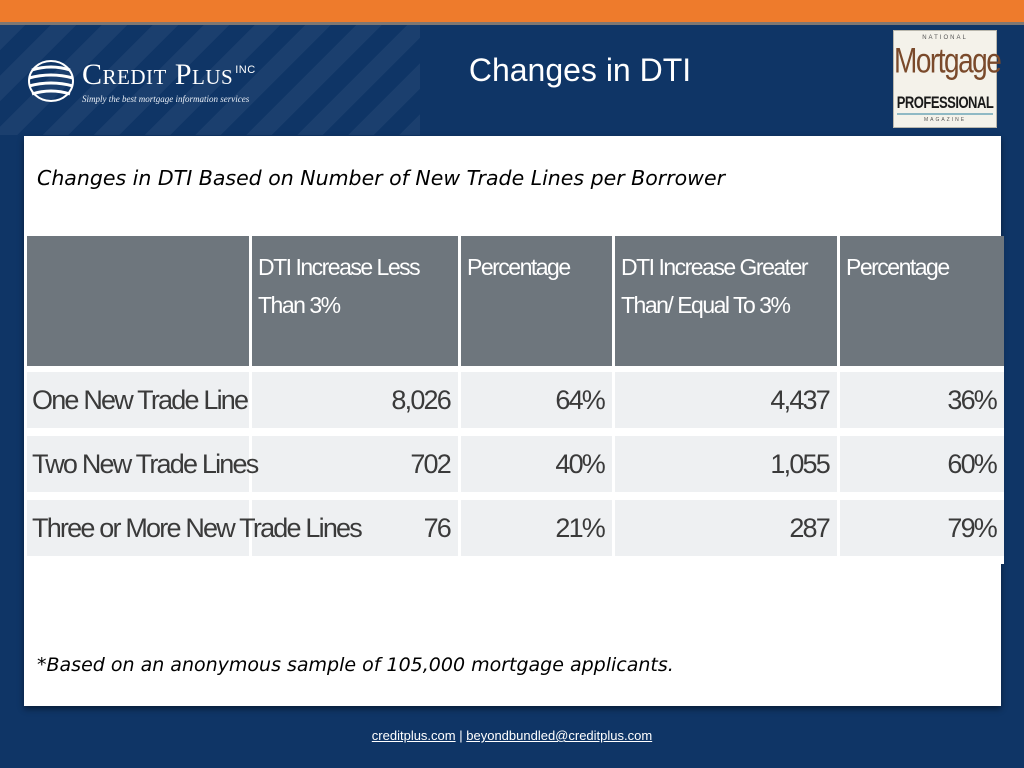 This screenshot has height=768, width=1024. I want to click on background-pattern, so click(210, 80).